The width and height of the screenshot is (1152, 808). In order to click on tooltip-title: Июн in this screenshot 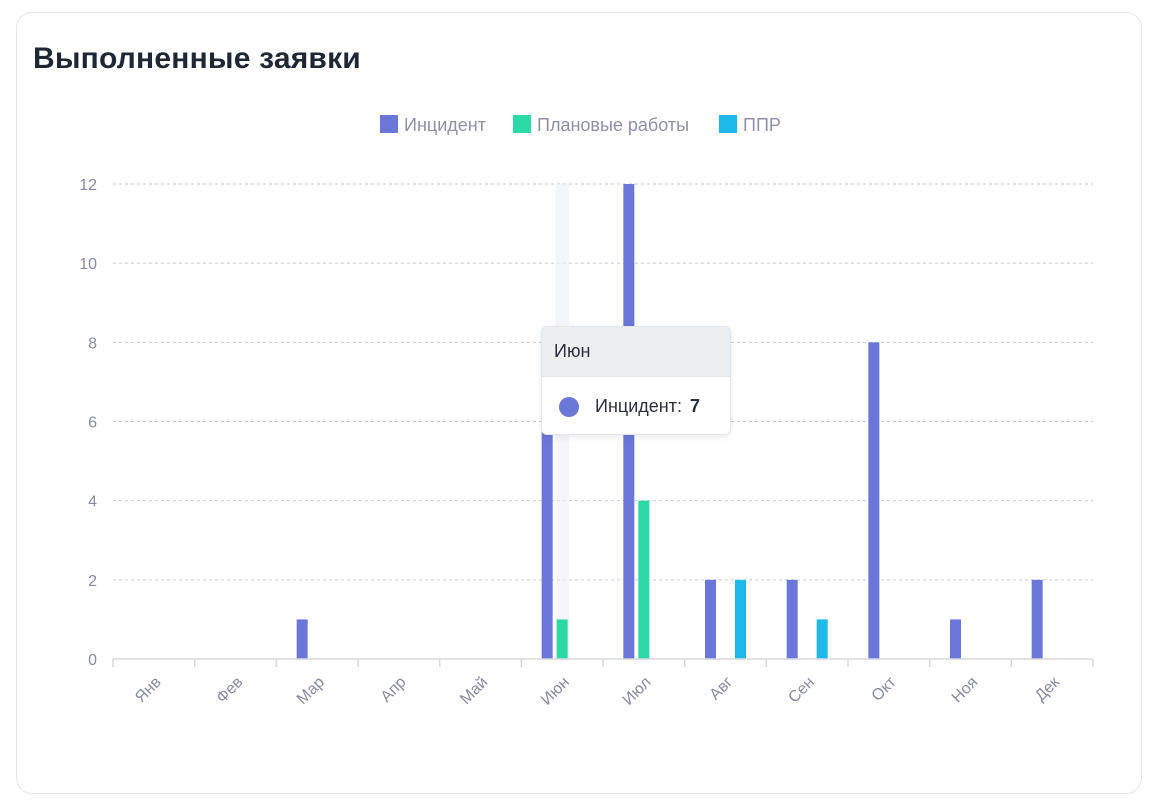, I will do `click(636, 352)`.